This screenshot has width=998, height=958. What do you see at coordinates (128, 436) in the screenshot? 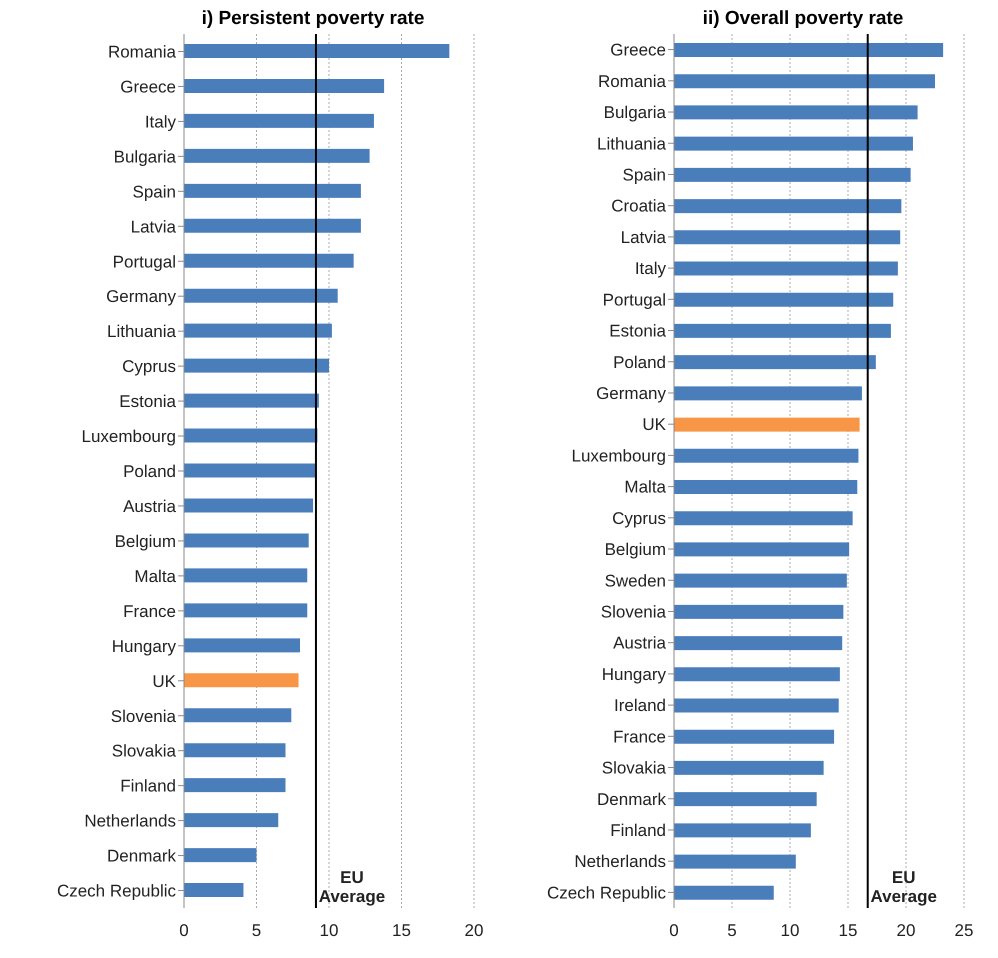
I see `y-tick-label: Luxembourg` at bounding box center [128, 436].